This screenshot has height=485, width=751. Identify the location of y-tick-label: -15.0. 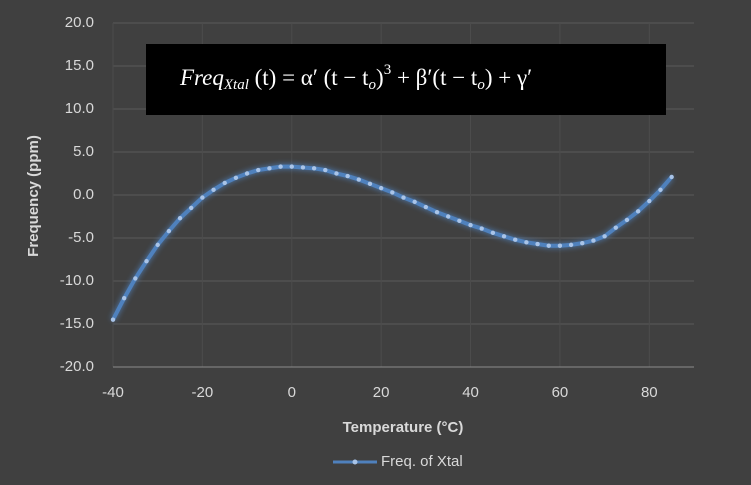
(77, 323).